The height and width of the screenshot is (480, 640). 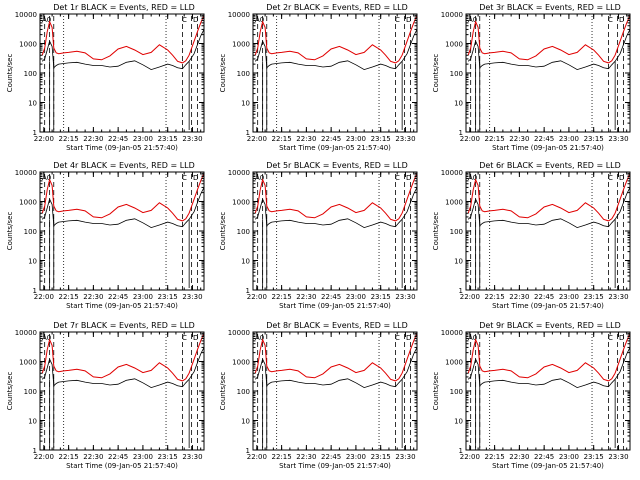 What do you see at coordinates (550, 165) in the screenshot?
I see `panel-title: Det 6r BLACK = Events, RED = LLD` at bounding box center [550, 165].